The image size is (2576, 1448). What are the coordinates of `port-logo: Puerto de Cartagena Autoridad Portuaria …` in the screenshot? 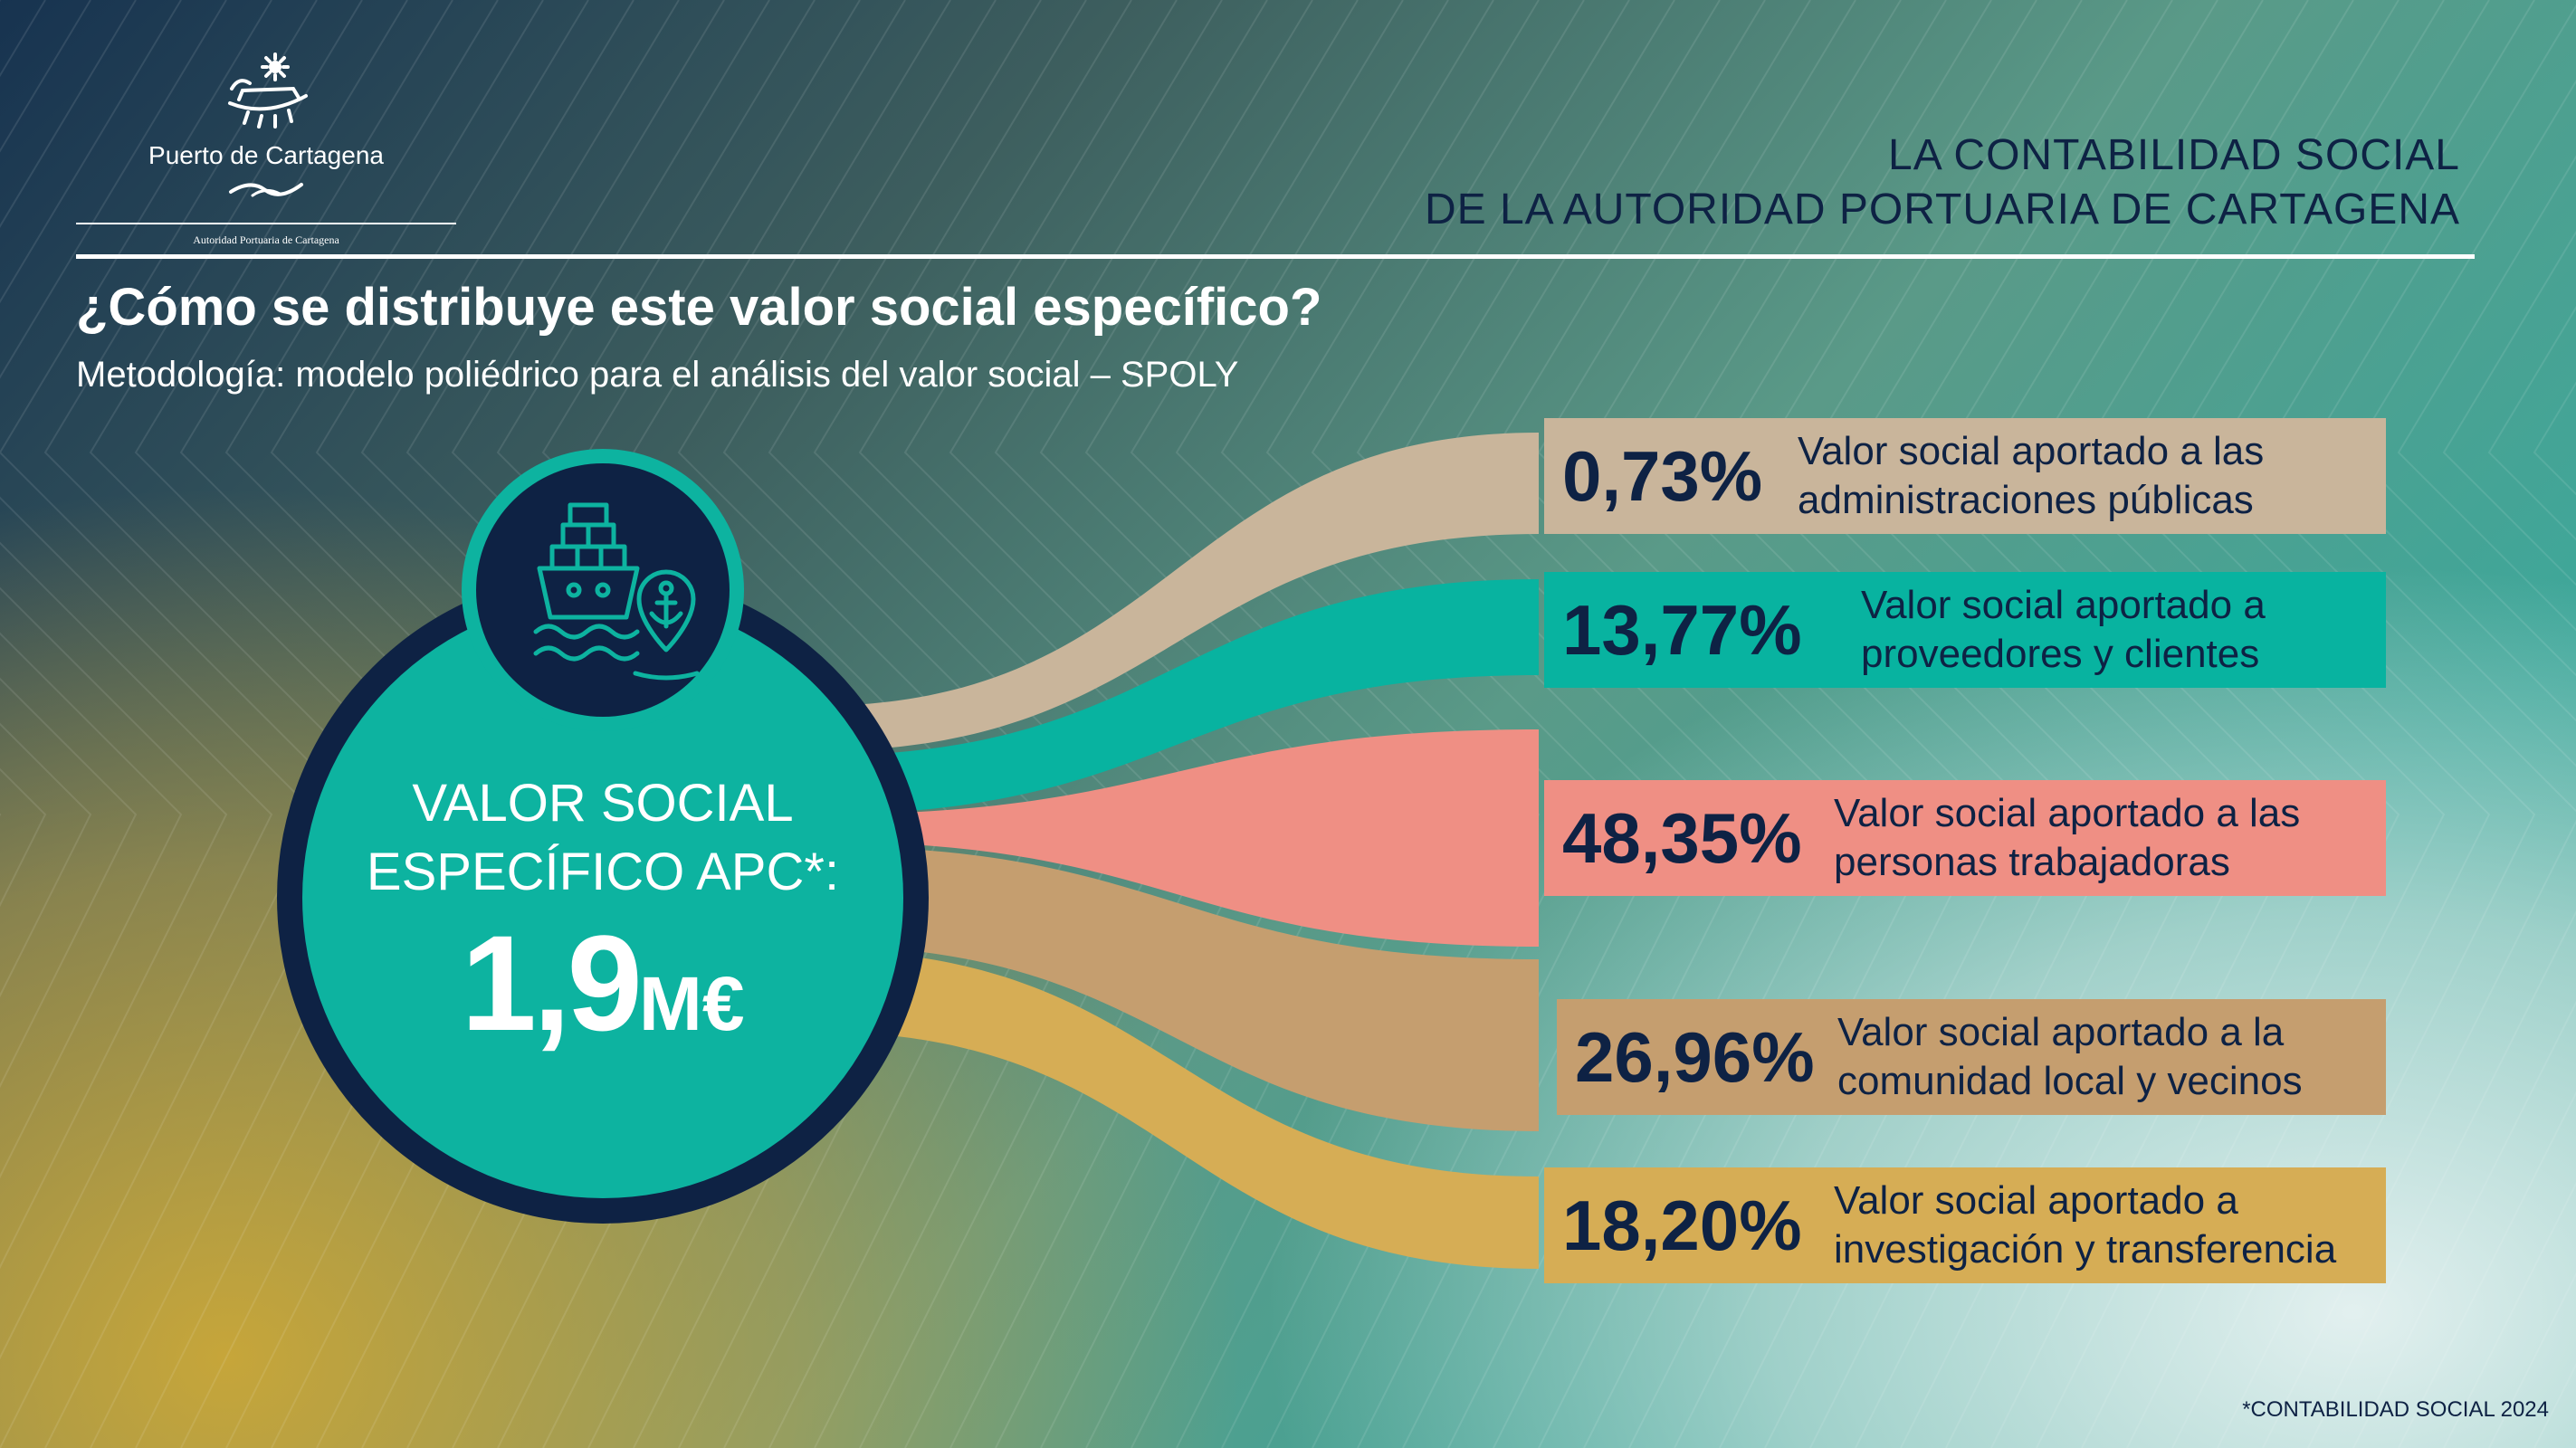 It's located at (266, 150).